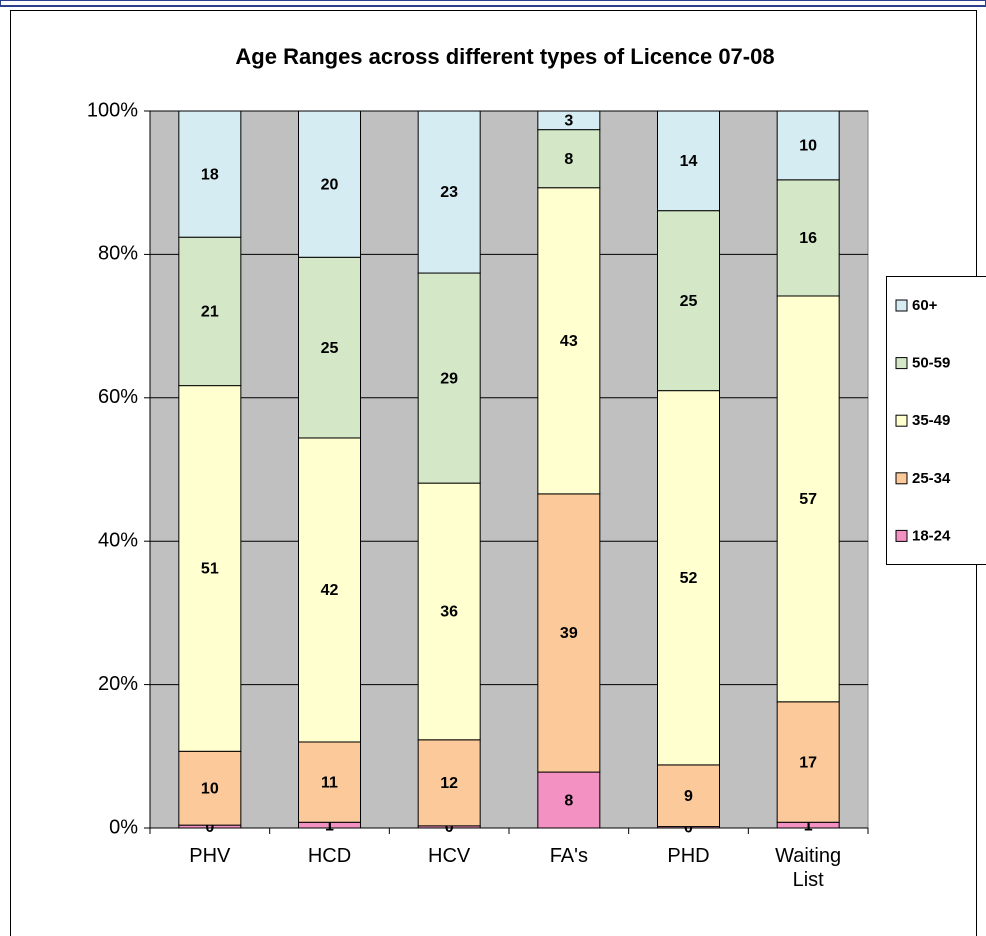  Describe the element at coordinates (493, 3) in the screenshot. I see `sheet-border` at that location.